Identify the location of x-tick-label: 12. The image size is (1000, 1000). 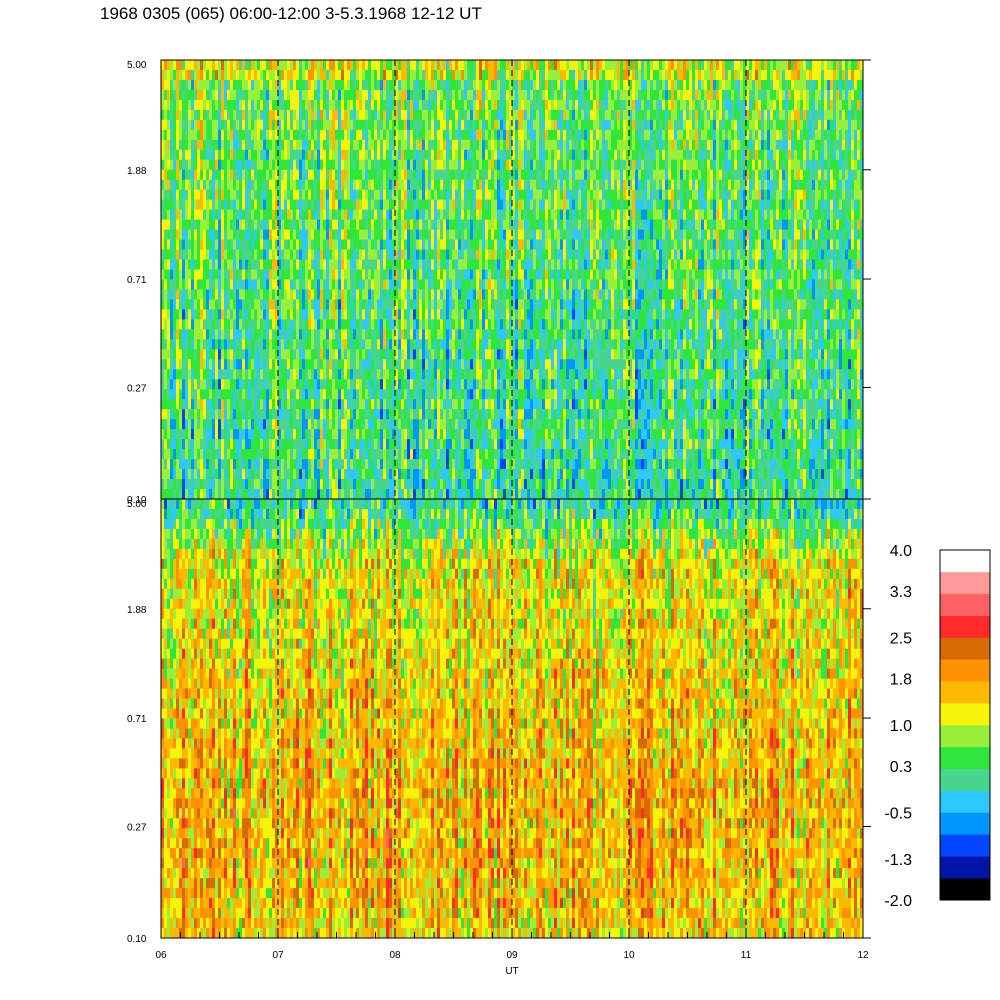
(863, 955).